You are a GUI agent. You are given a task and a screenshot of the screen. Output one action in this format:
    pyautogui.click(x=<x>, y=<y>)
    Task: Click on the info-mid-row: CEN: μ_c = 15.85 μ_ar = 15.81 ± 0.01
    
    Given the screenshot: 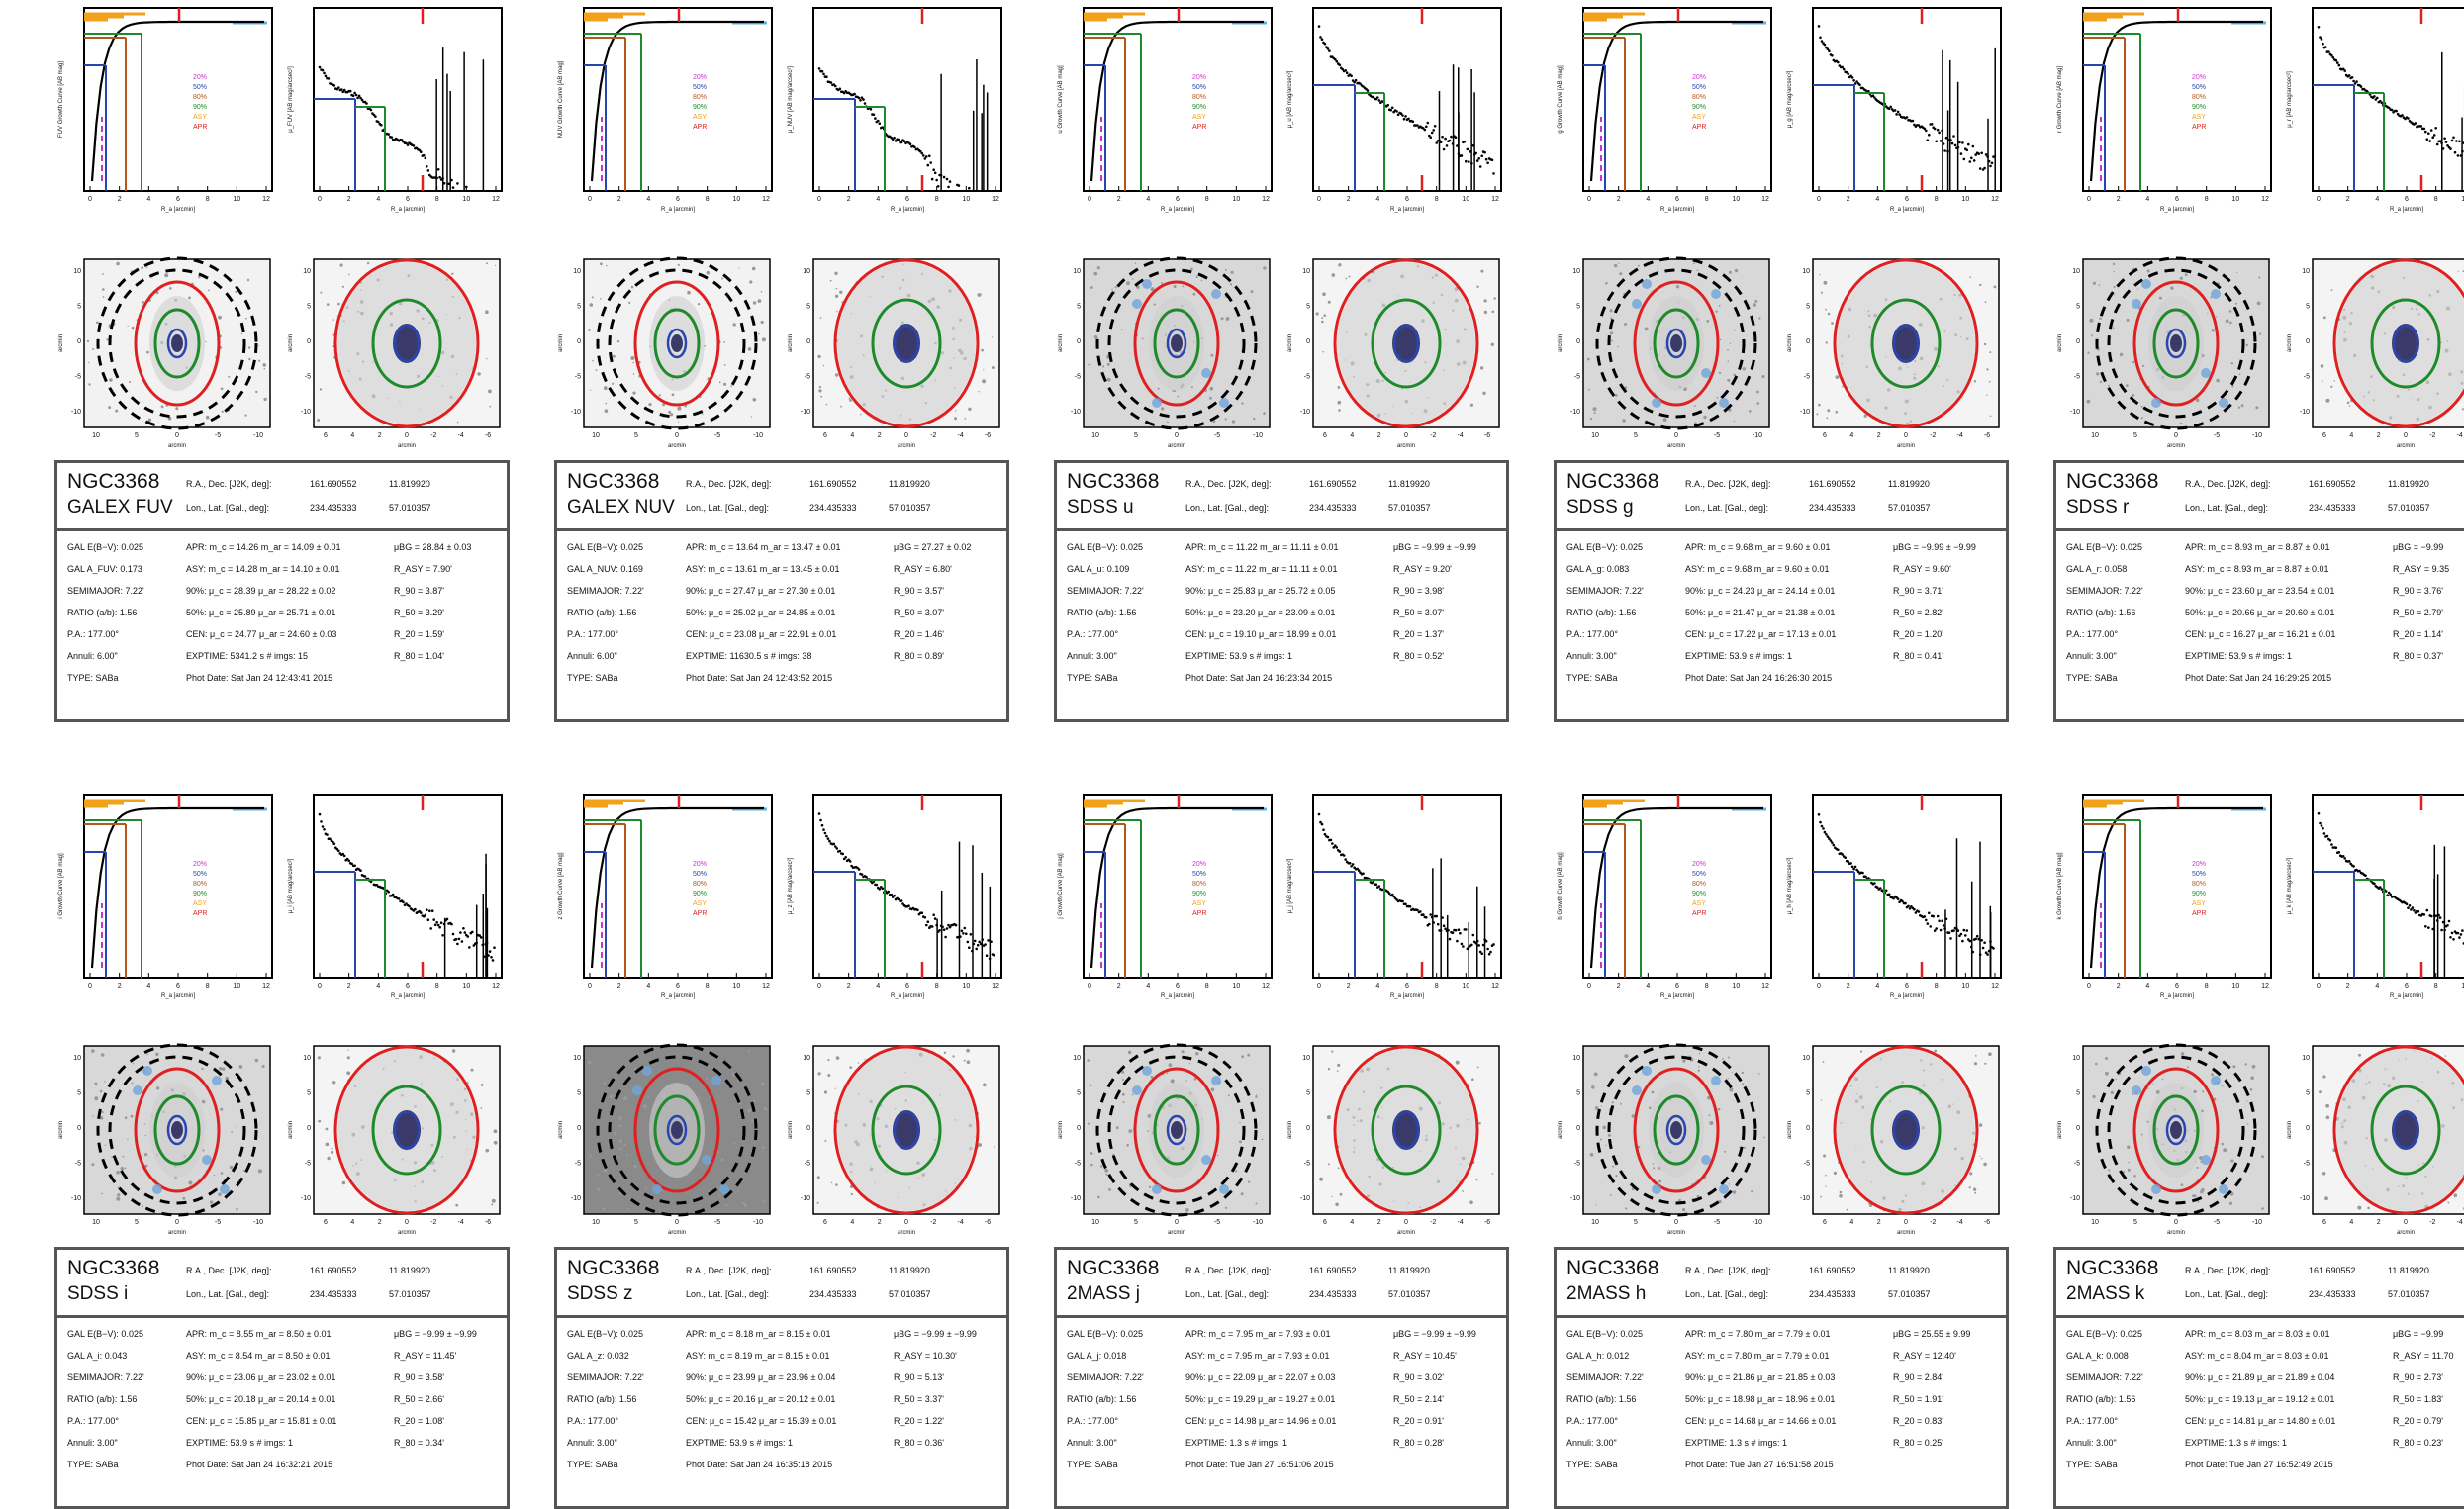 What is the action you would take?
    pyautogui.click(x=261, y=1421)
    